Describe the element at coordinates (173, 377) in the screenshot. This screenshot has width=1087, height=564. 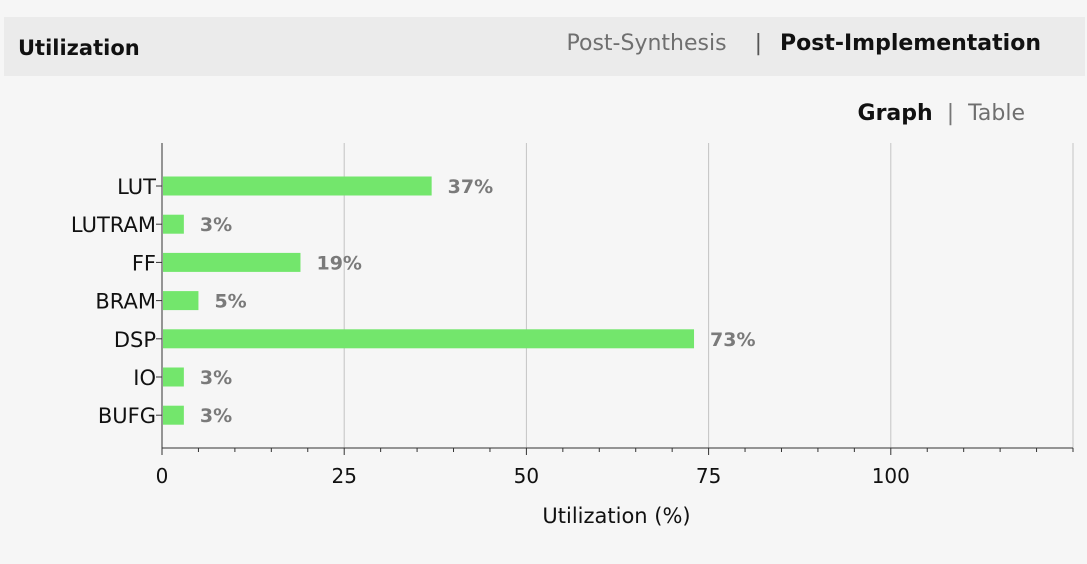
I see `bar-io` at that location.